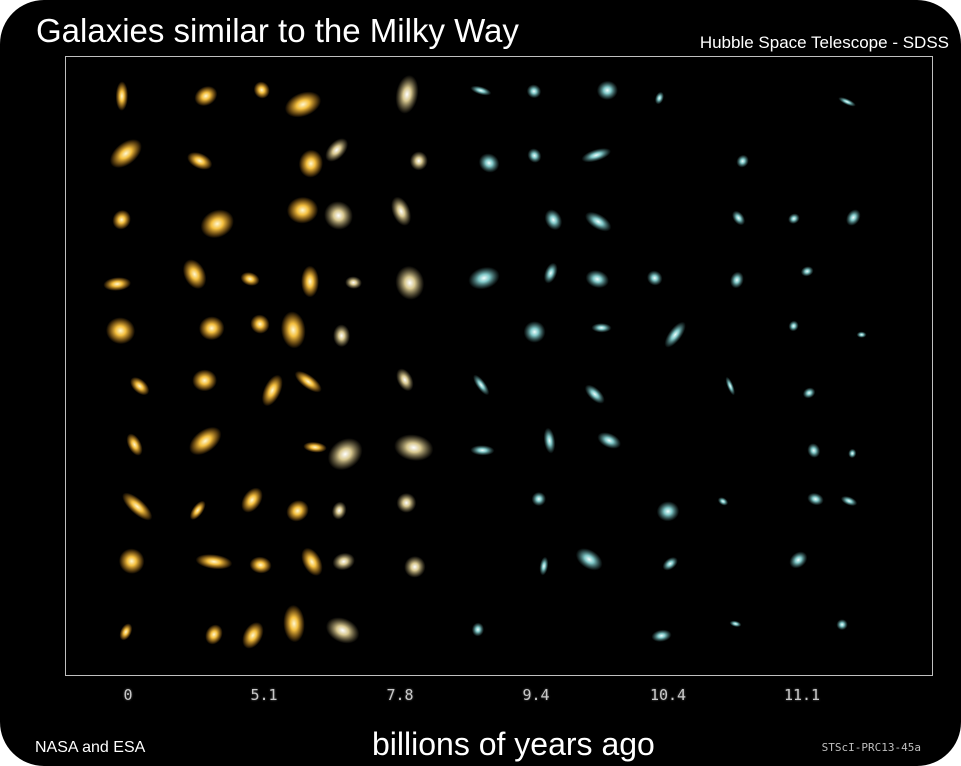 The height and width of the screenshot is (766, 961). What do you see at coordinates (499, 700) in the screenshot?
I see `x-axis-ticks: 0 5.1 7.8 9.4 10.4 11.1` at bounding box center [499, 700].